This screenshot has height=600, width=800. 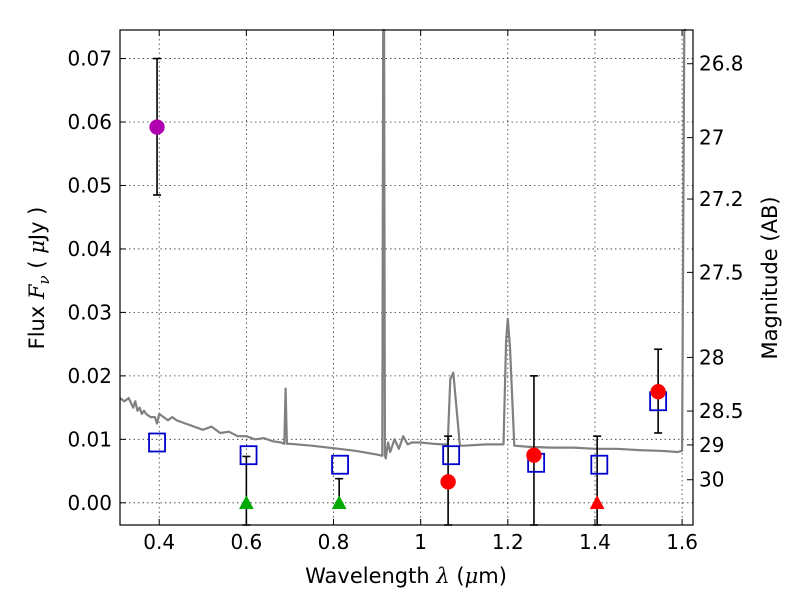 What do you see at coordinates (711, 357) in the screenshot?
I see `y2-tick-label: 28` at bounding box center [711, 357].